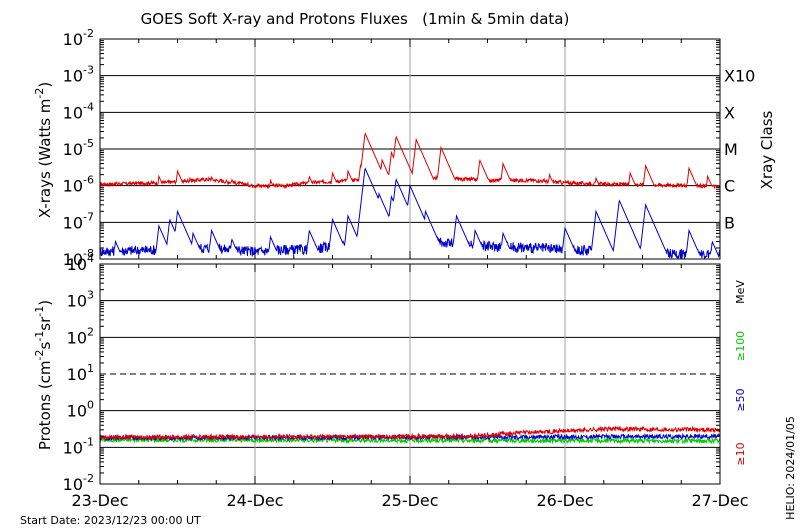  Describe the element at coordinates (39, 336) in the screenshot. I see `proton-ylabel-e2: -1` at that location.